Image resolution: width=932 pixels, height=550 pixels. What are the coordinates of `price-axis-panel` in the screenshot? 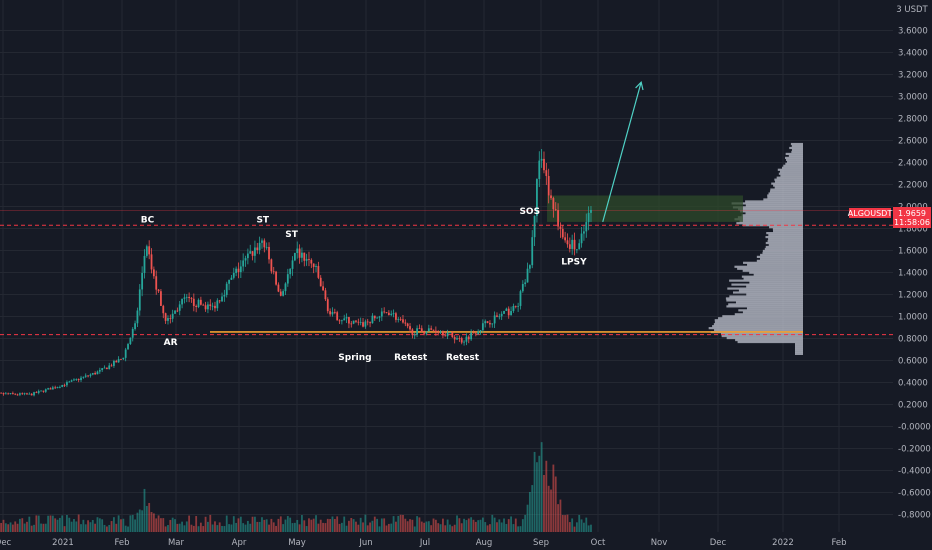 It's located at (912, 275).